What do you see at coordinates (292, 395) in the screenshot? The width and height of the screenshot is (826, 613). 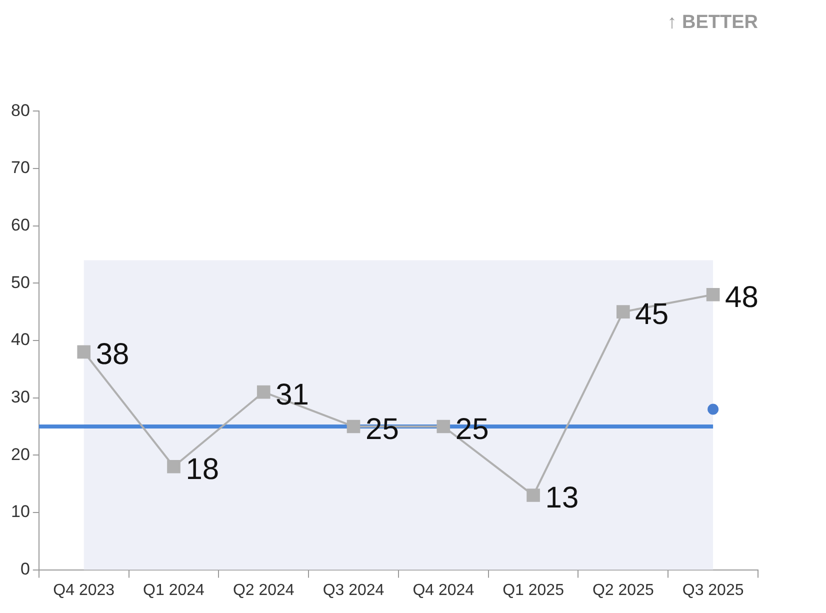 I see `data-label: 31` at bounding box center [292, 395].